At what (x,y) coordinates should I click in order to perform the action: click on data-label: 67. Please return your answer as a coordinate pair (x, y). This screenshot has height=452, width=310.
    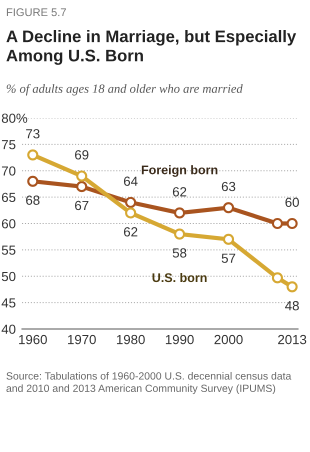
    Looking at the image, I should click on (81, 205).